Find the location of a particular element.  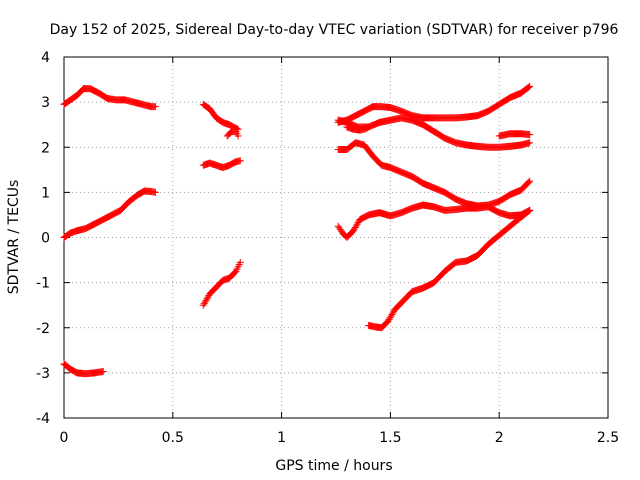

y-axis-label: SDTVAR / TECUs is located at coordinates (14, 237).